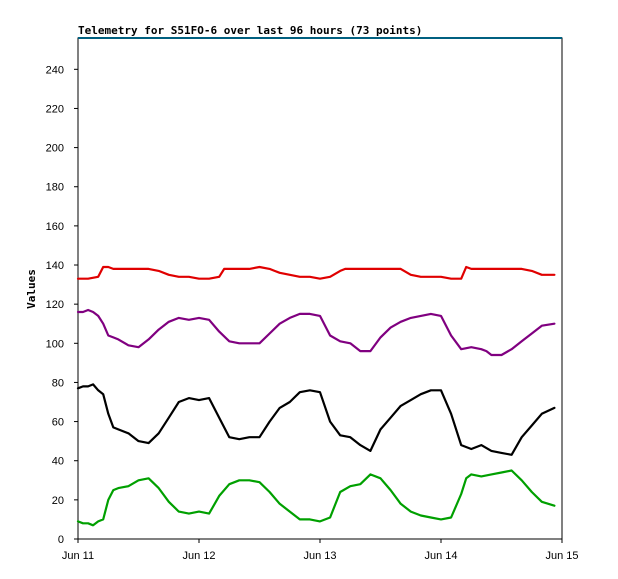 This screenshot has width=618, height=579. Describe the element at coordinates (198, 556) in the screenshot. I see `x-tick-label: Jun 12` at that location.